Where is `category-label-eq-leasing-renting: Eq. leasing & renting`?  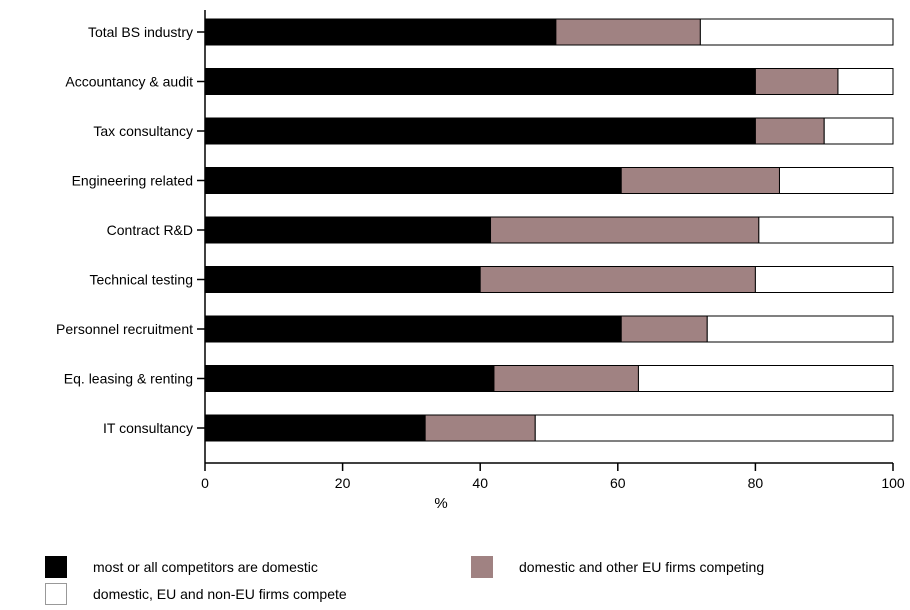 category-label-eq-leasing-renting: Eq. leasing & renting is located at coordinates (128, 379).